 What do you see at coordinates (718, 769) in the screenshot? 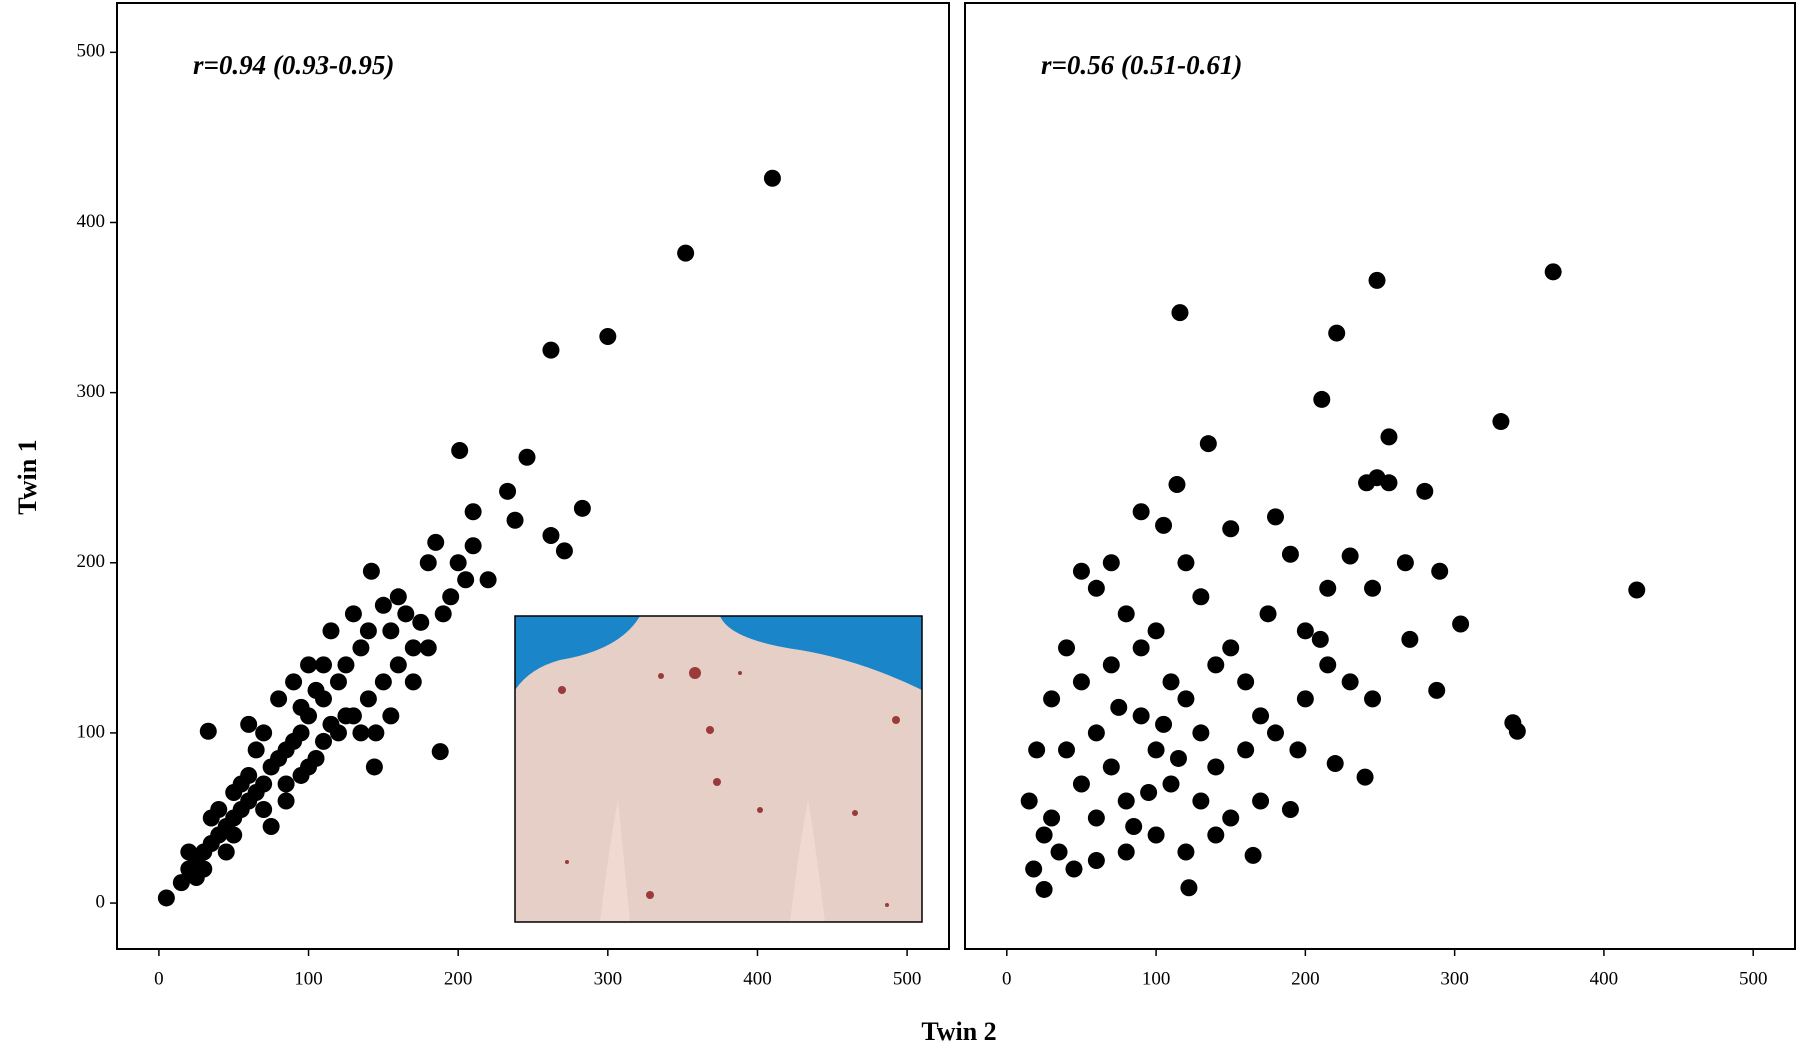
I see `inset-photo` at bounding box center [718, 769].